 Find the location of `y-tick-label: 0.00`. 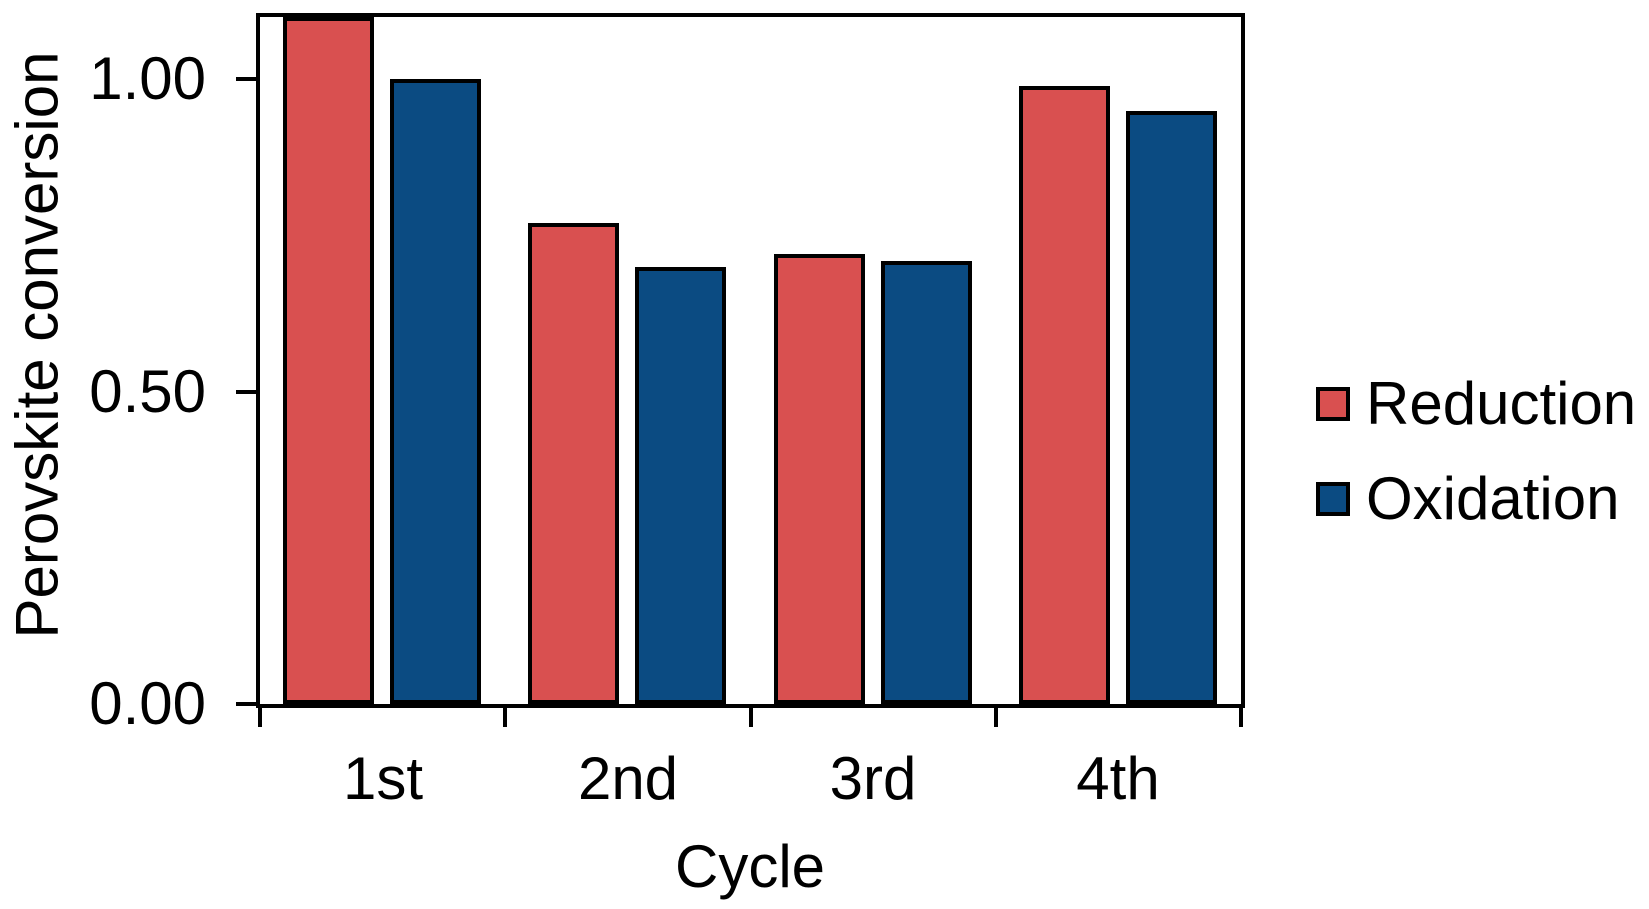

y-tick-label: 0.00 is located at coordinates (147, 703).